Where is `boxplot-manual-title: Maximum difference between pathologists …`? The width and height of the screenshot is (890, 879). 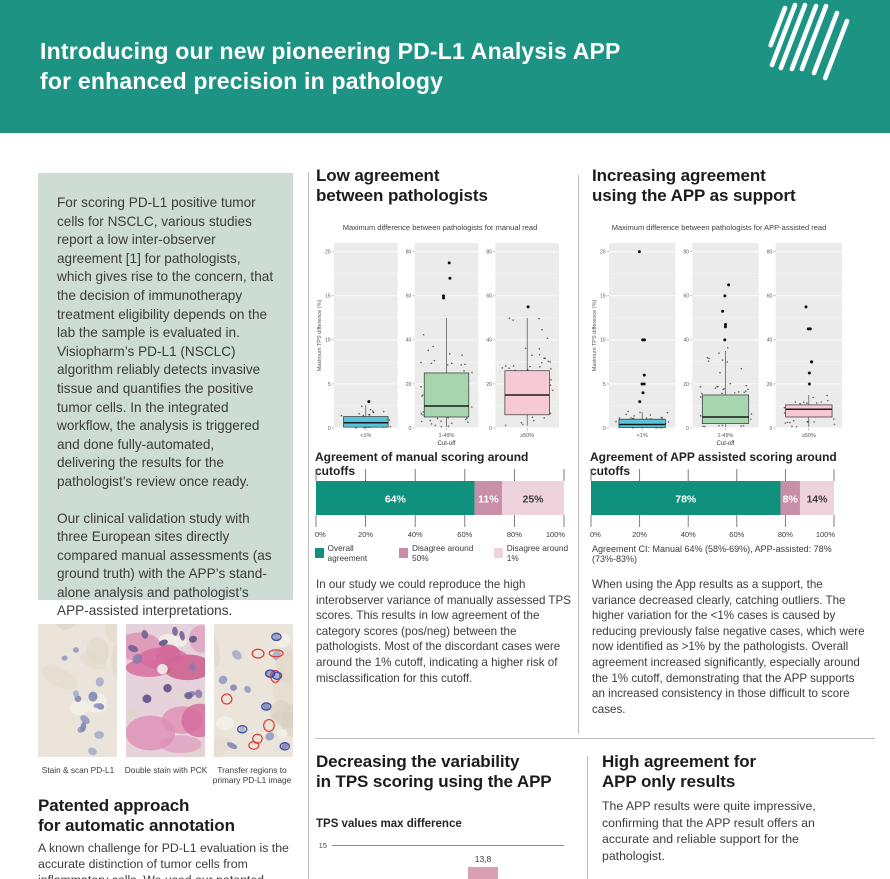 boxplot-manual-title: Maximum difference between pathologists … is located at coordinates (440, 227).